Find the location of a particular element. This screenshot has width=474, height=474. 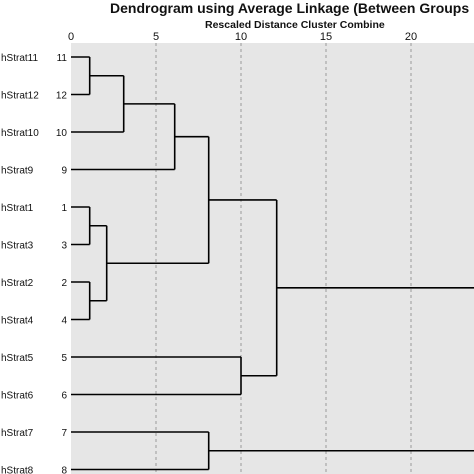

leaf-name: hStrat9 is located at coordinates (17, 171).